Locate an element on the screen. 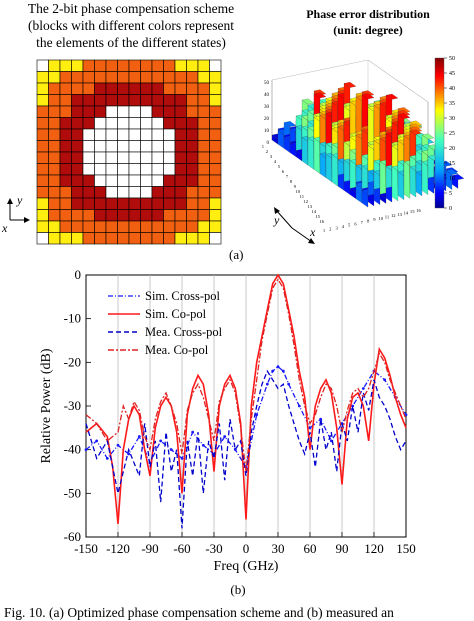 The width and height of the screenshot is (474, 621). x-tick-label: 0 is located at coordinates (246, 548).